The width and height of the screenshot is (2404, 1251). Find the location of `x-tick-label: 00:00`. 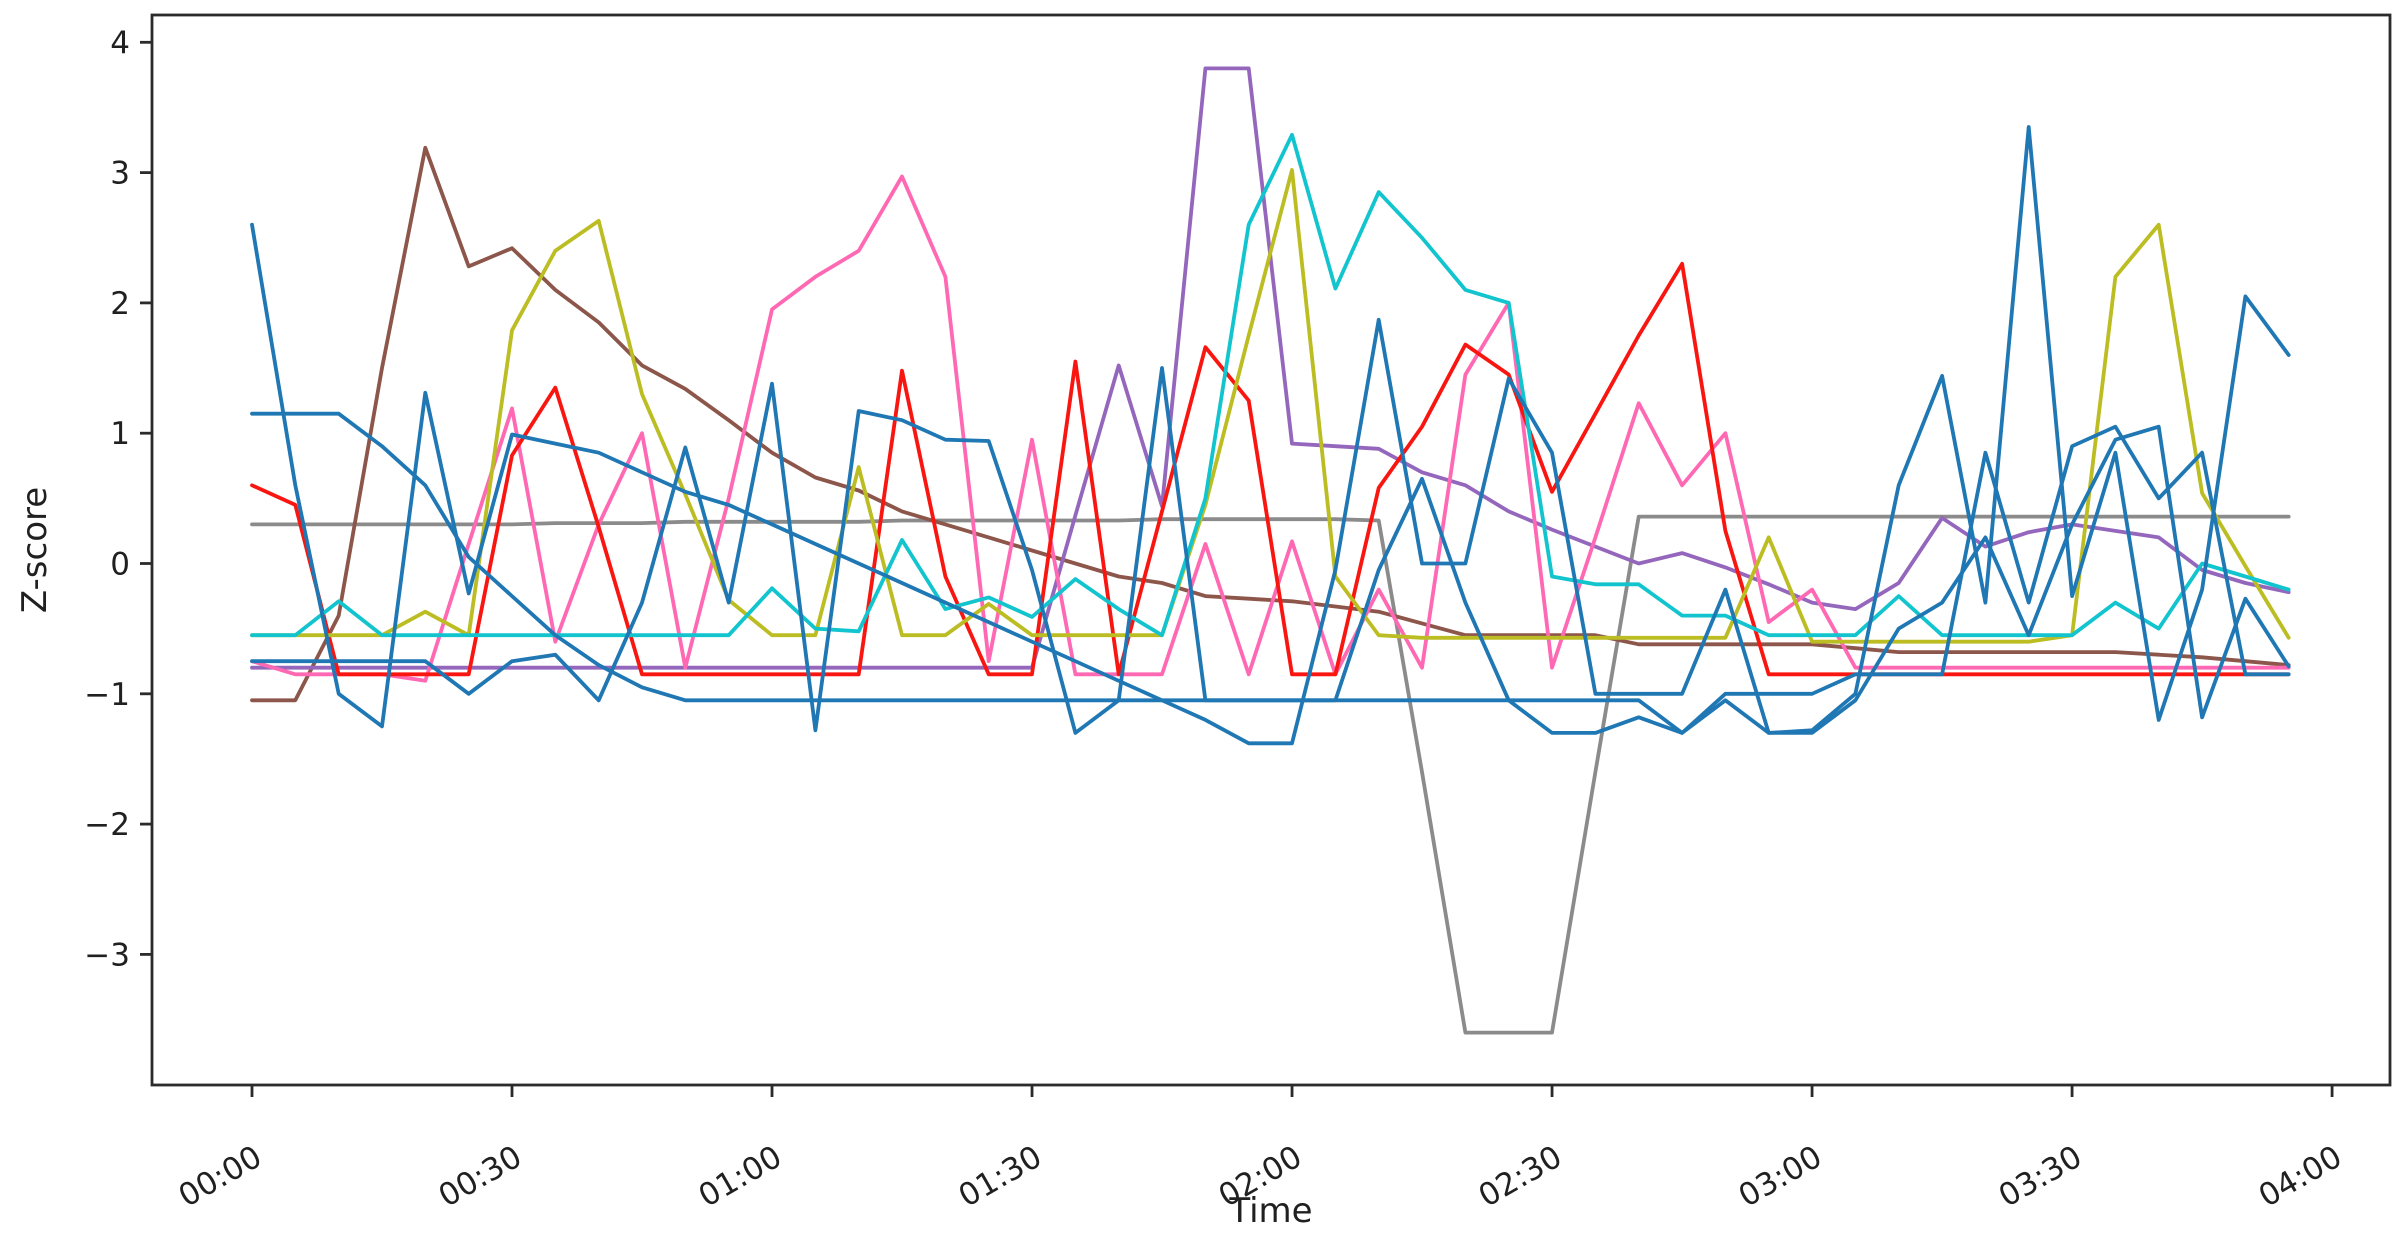

x-tick-label: 00:00 is located at coordinates (220, 1177).